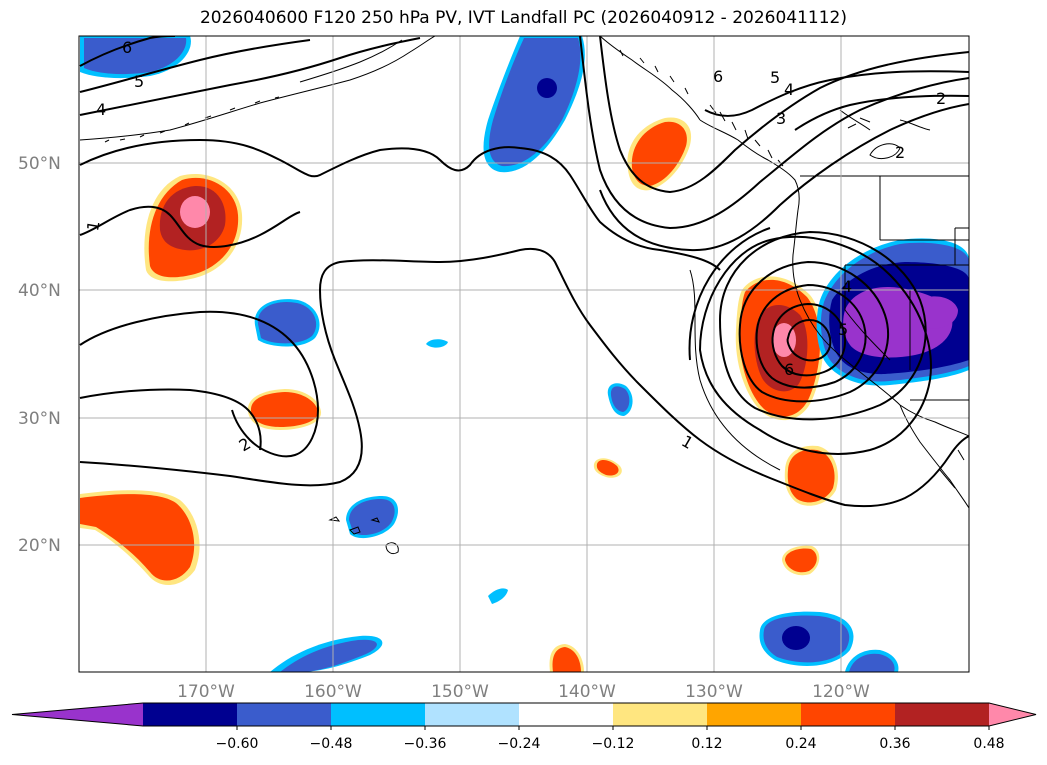 The height and width of the screenshot is (765, 1047). I want to click on lon-label: 130°W, so click(714, 692).